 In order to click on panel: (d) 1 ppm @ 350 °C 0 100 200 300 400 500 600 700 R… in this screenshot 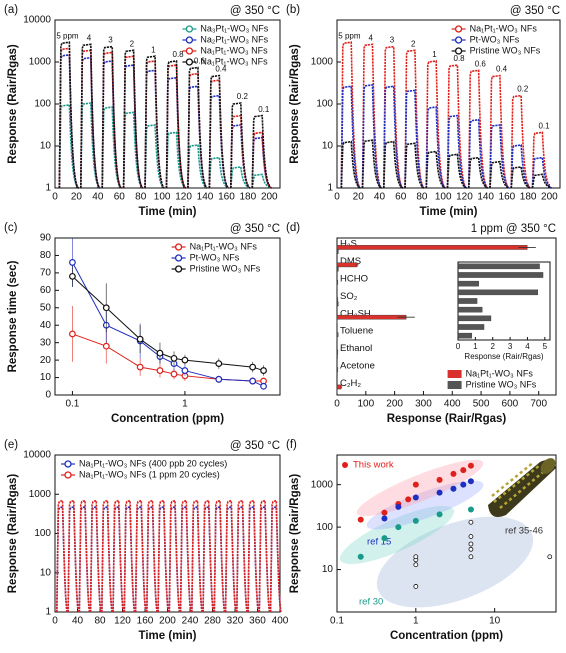, I will do `click(421, 323)`.